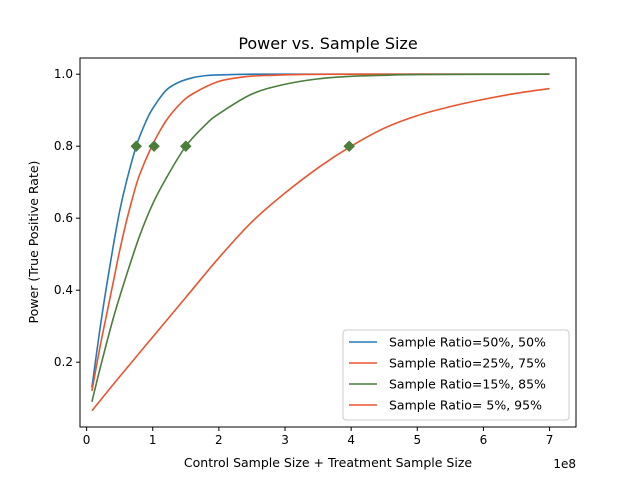  What do you see at coordinates (63, 290) in the screenshot?
I see `y-tick-label: 0.4` at bounding box center [63, 290].